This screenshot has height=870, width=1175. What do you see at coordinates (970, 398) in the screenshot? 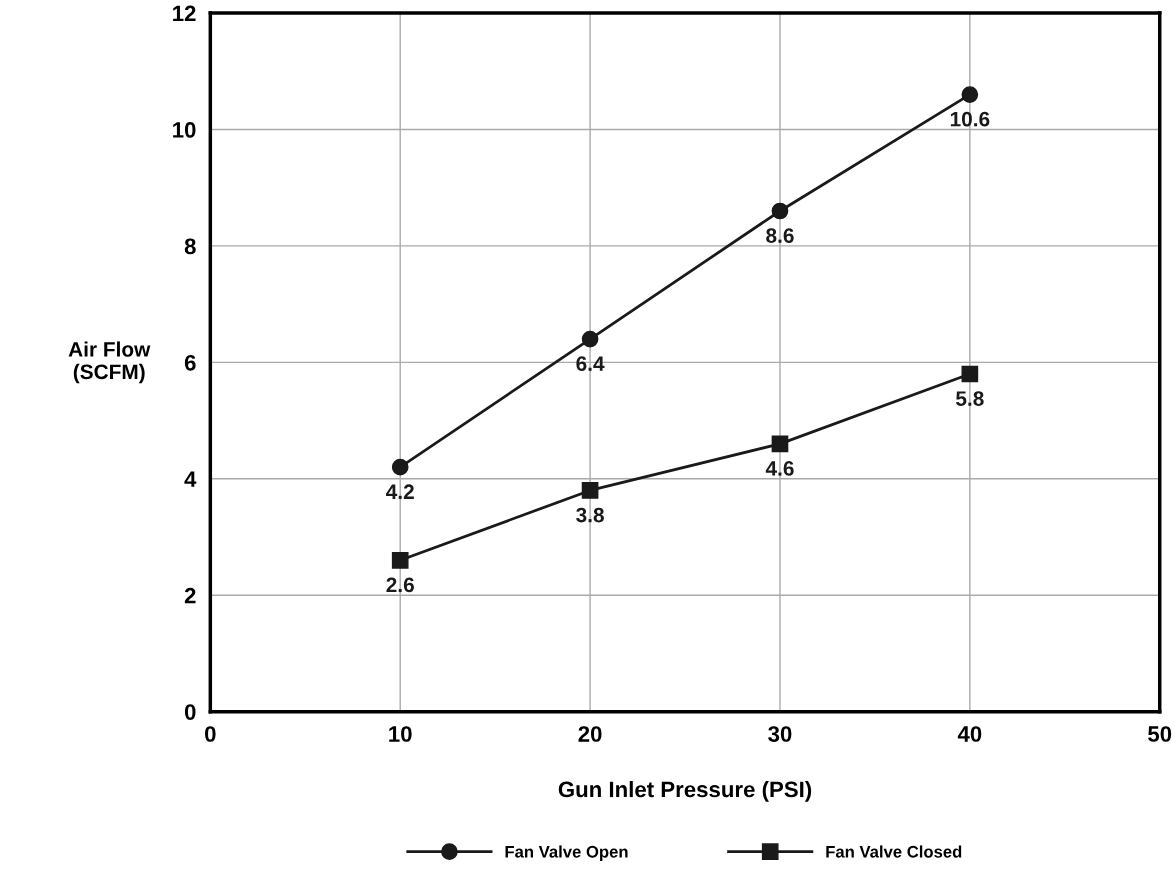
I see `data-label: 5.8` at bounding box center [970, 398].